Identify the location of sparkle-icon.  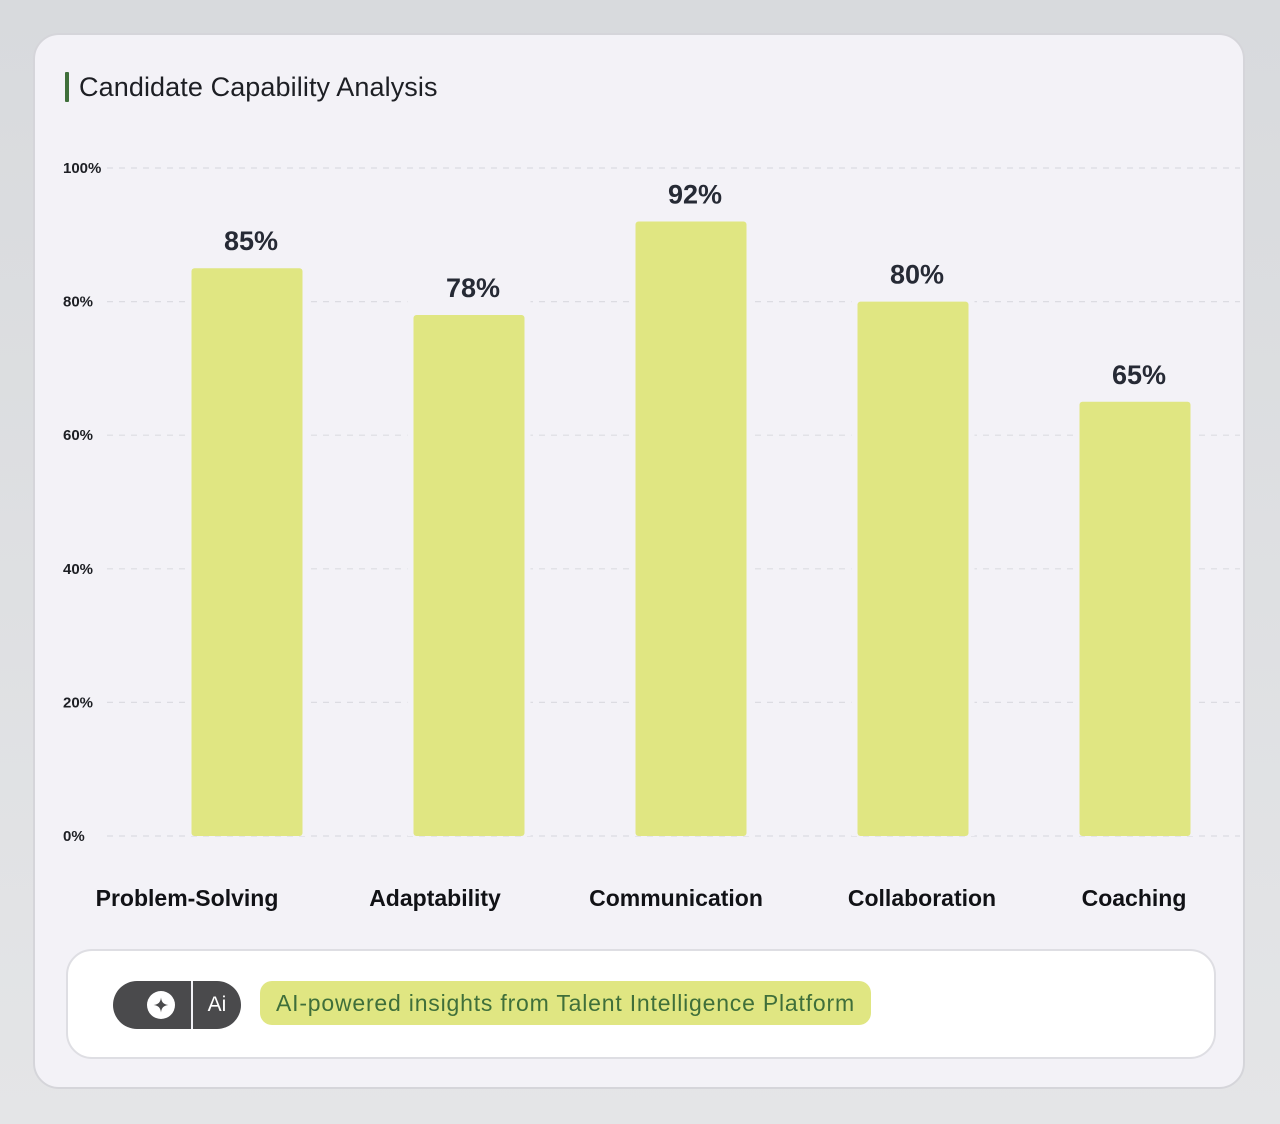
(161, 1005).